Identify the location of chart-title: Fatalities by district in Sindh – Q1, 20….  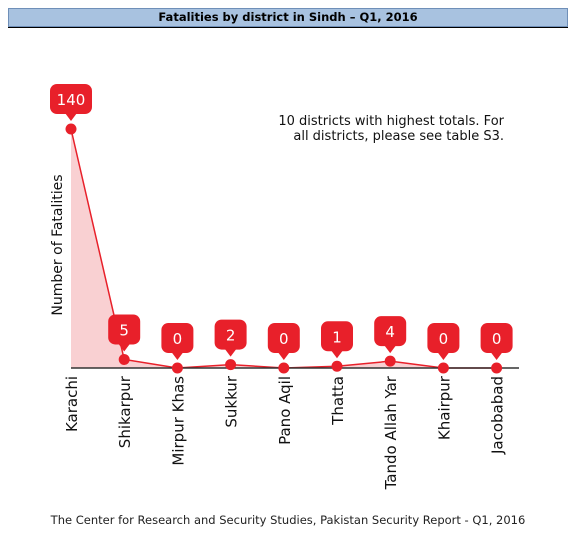
(288, 17).